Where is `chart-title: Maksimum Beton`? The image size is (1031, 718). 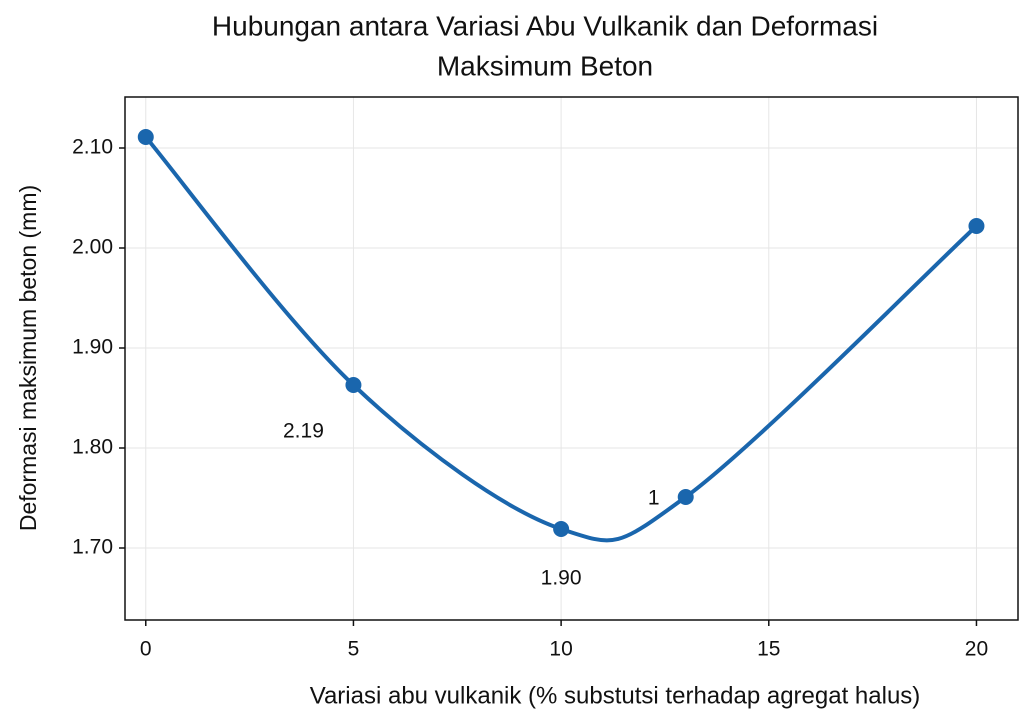 chart-title: Maksimum Beton is located at coordinates (545, 65).